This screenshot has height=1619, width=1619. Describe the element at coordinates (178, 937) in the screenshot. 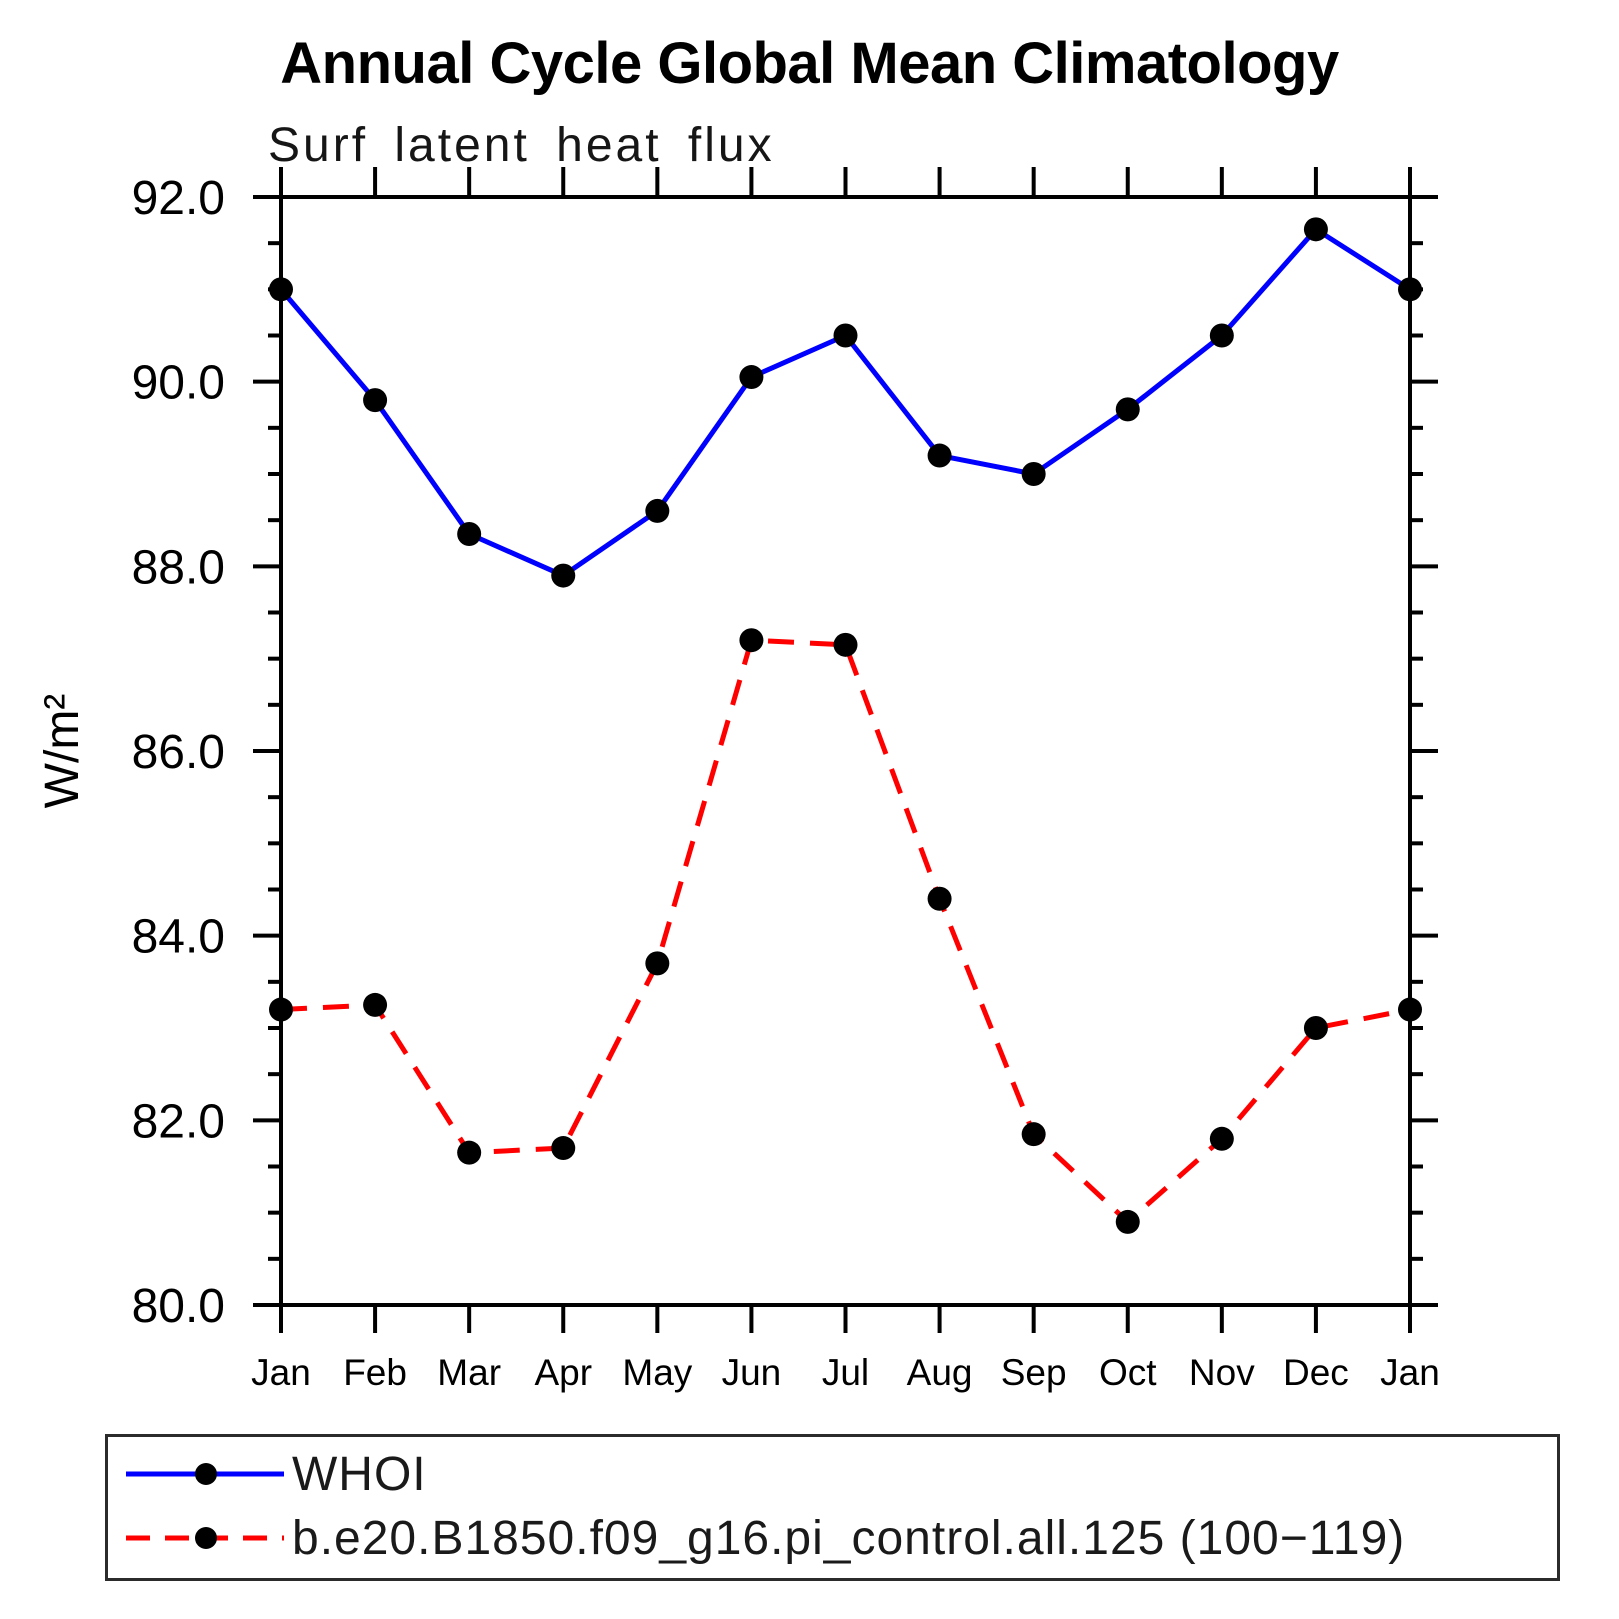

I see `y-tick-label: 84.0` at that location.